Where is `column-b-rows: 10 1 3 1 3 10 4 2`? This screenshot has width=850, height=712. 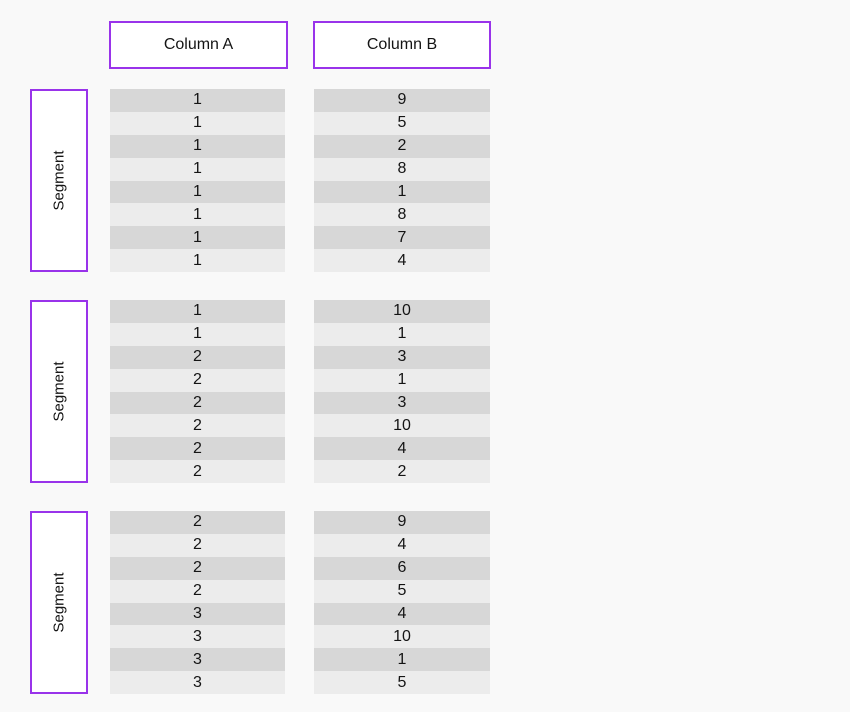
column-b-rows: 10 1 3 1 3 10 4 2 is located at coordinates (402, 391).